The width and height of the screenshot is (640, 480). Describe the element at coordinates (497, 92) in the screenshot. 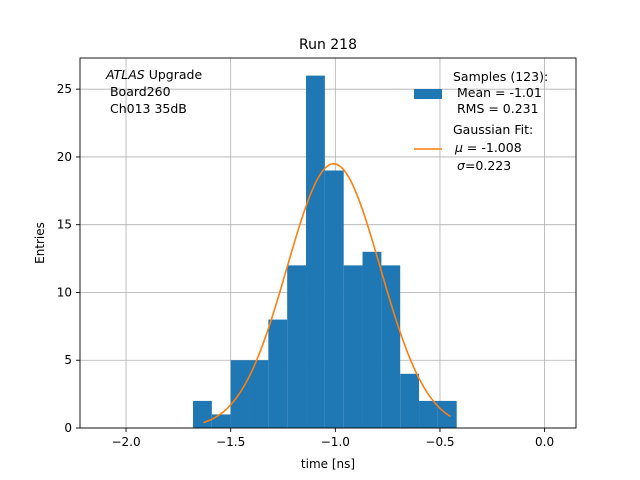

I see `legend-samples-line-2: Mean = -1.01` at that location.